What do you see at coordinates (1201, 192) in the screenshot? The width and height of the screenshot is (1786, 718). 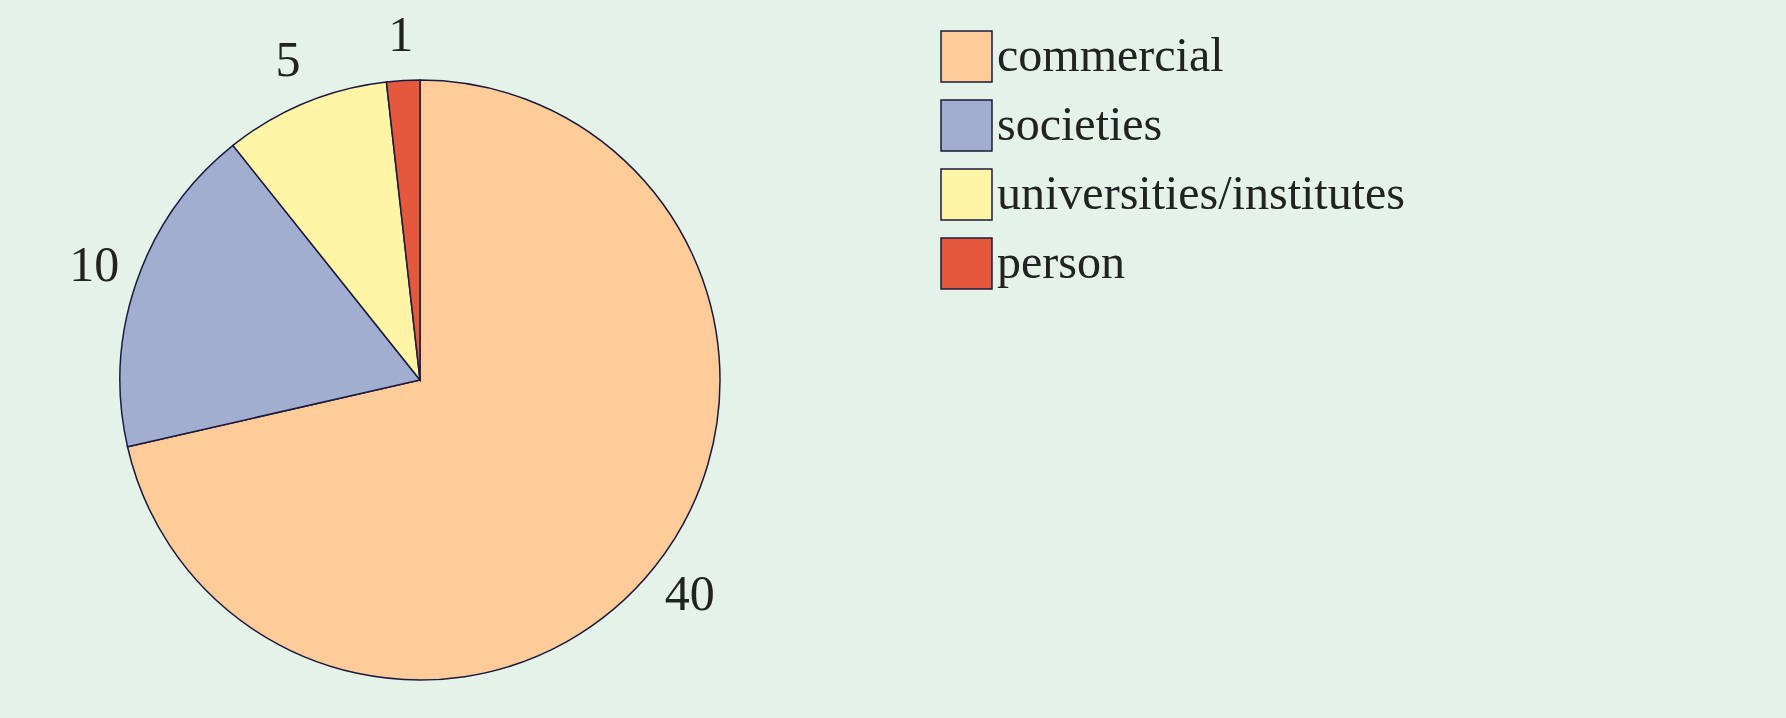 I see `legend-label: universities/institutes` at bounding box center [1201, 192].